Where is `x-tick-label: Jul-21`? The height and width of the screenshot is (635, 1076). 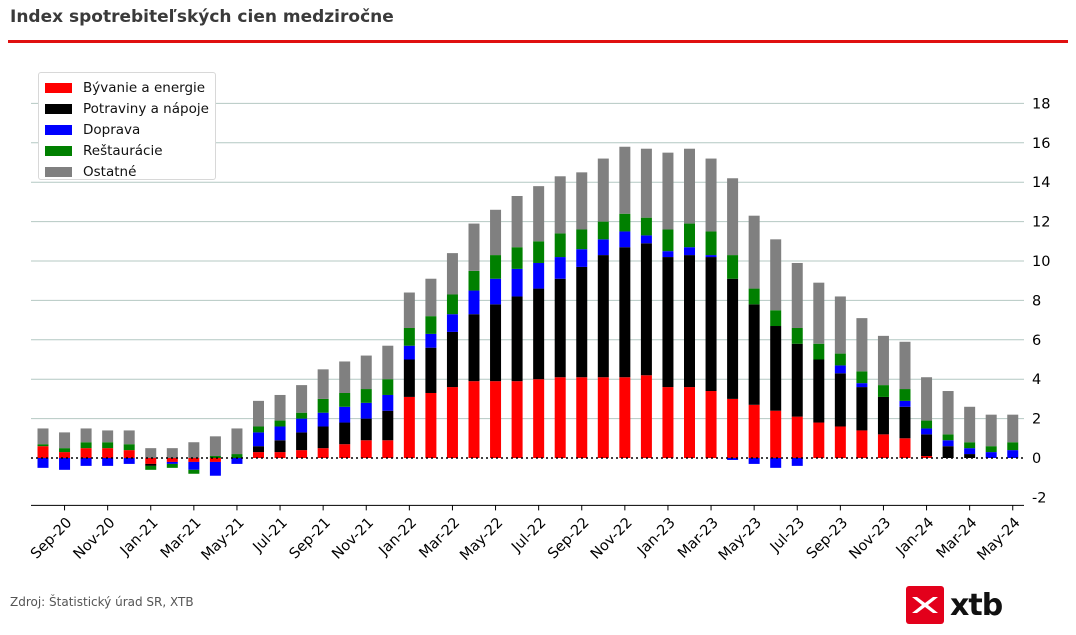 x-tick-label: Jul-21 is located at coordinates (270, 535).